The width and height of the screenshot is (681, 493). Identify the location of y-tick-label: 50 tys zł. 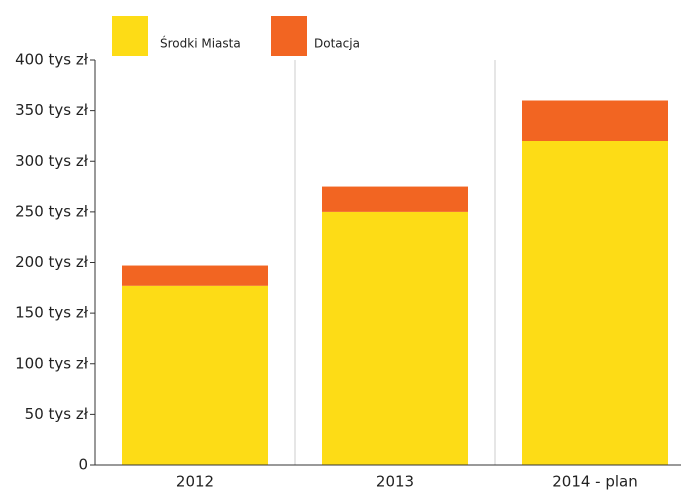
(57, 414).